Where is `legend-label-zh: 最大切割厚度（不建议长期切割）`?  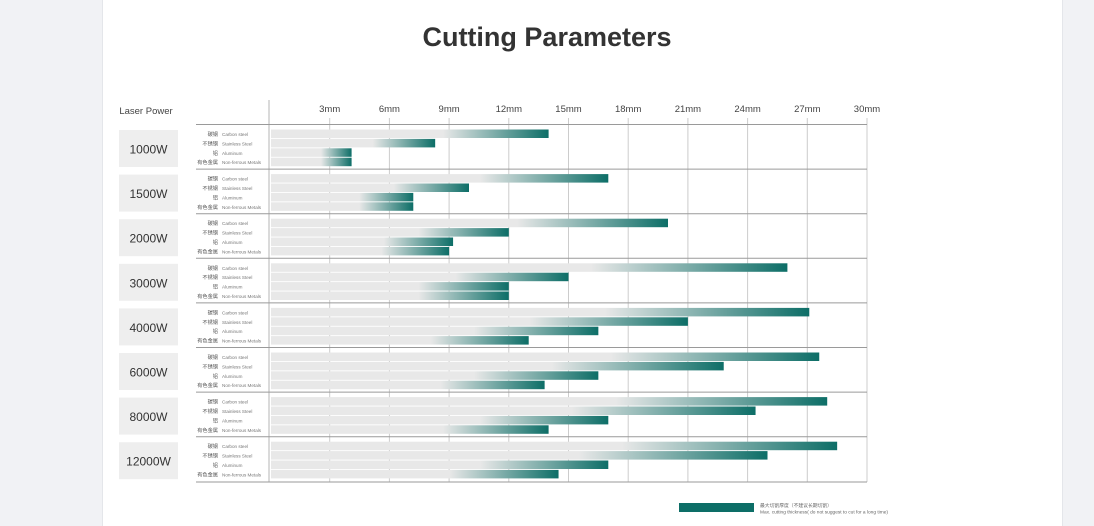 legend-label-zh: 最大切割厚度（不建议长期切割） is located at coordinates (796, 505).